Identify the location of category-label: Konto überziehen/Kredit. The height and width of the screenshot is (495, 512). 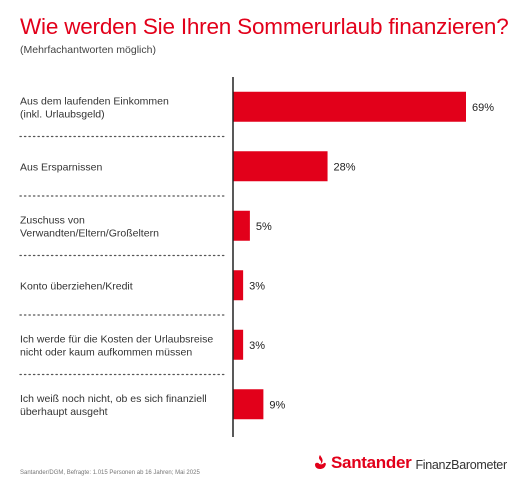
(76, 286).